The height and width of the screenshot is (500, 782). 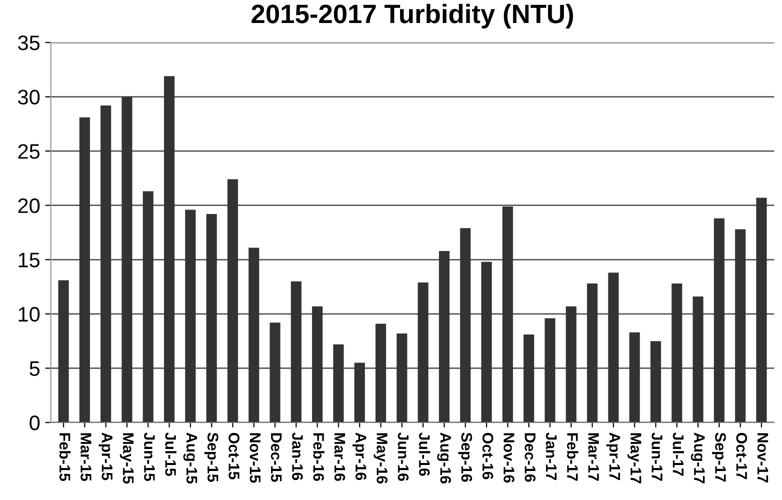 I want to click on x-tick-label: May-16, so click(x=381, y=458).